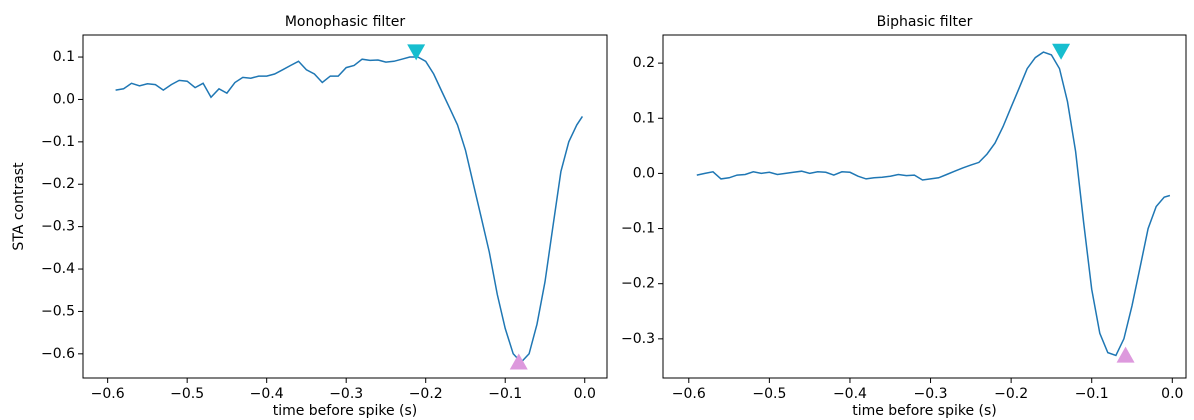 The height and width of the screenshot is (420, 1194). Describe the element at coordinates (644, 63) in the screenshot. I see `y-tick-label: 0.2` at that location.